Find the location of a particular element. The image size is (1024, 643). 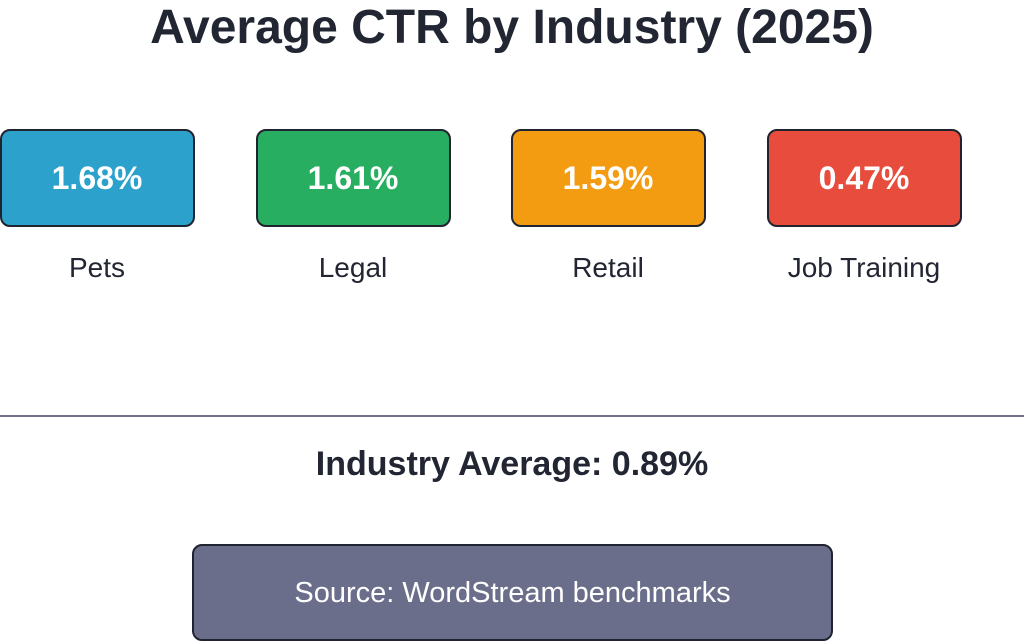

divider is located at coordinates (512, 416).